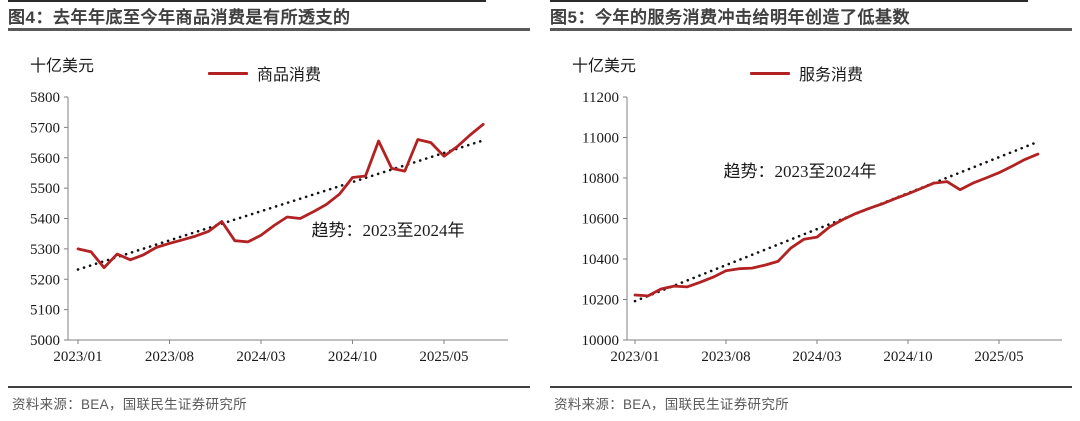 The height and width of the screenshot is (421, 1080). What do you see at coordinates (601, 341) in the screenshot?
I see `y-tick-label: 10000` at bounding box center [601, 341].